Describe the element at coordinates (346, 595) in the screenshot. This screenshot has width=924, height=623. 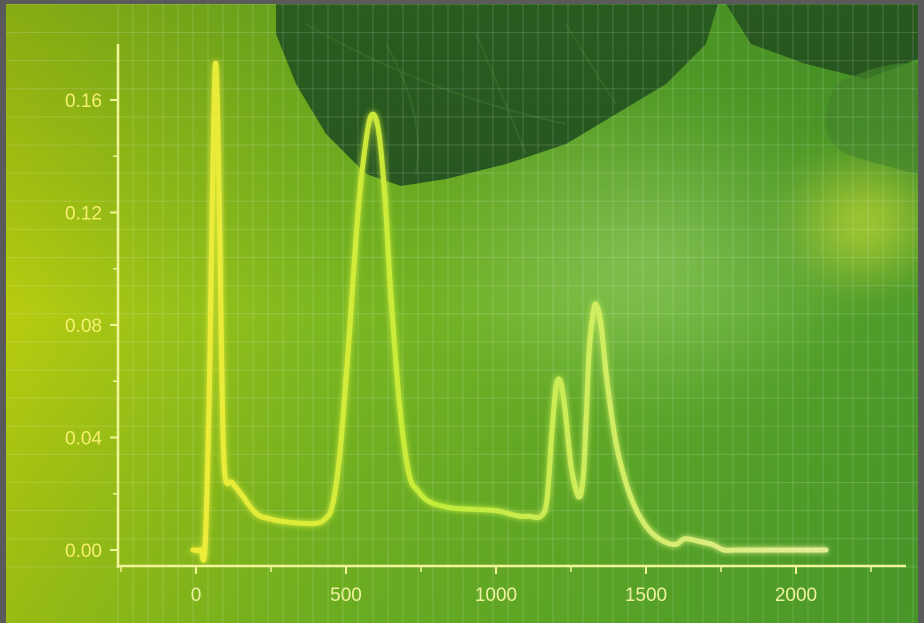
I see `x-tick-label: 500` at that location.